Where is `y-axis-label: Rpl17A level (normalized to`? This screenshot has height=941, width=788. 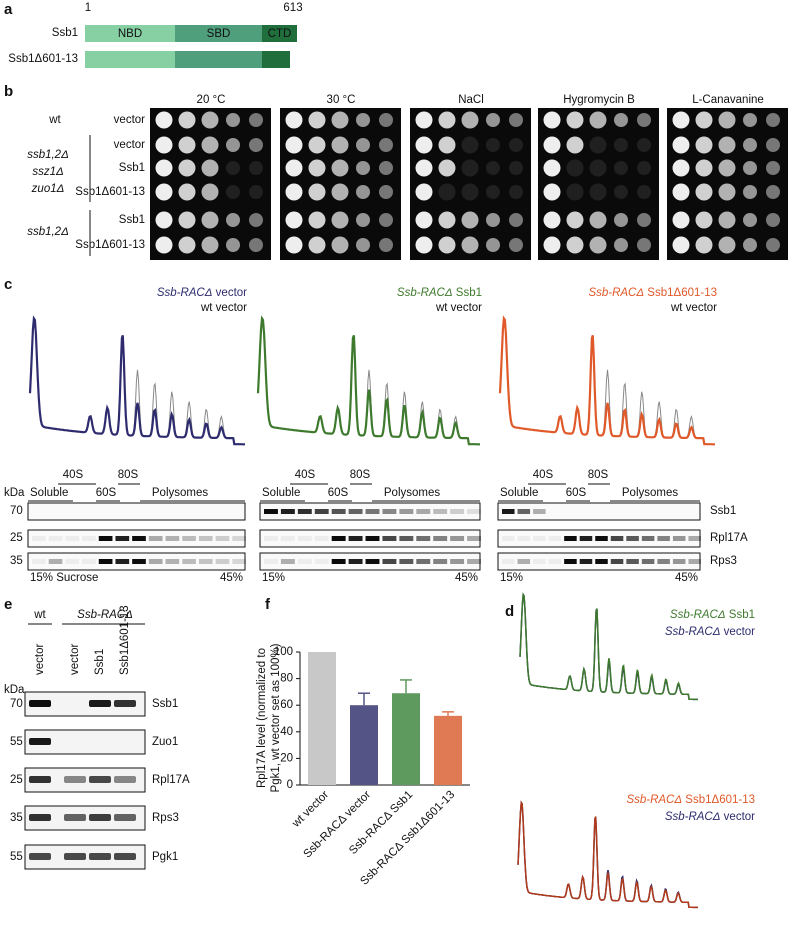 y-axis-label: Rpl17A level (normalized to is located at coordinates (262, 718).